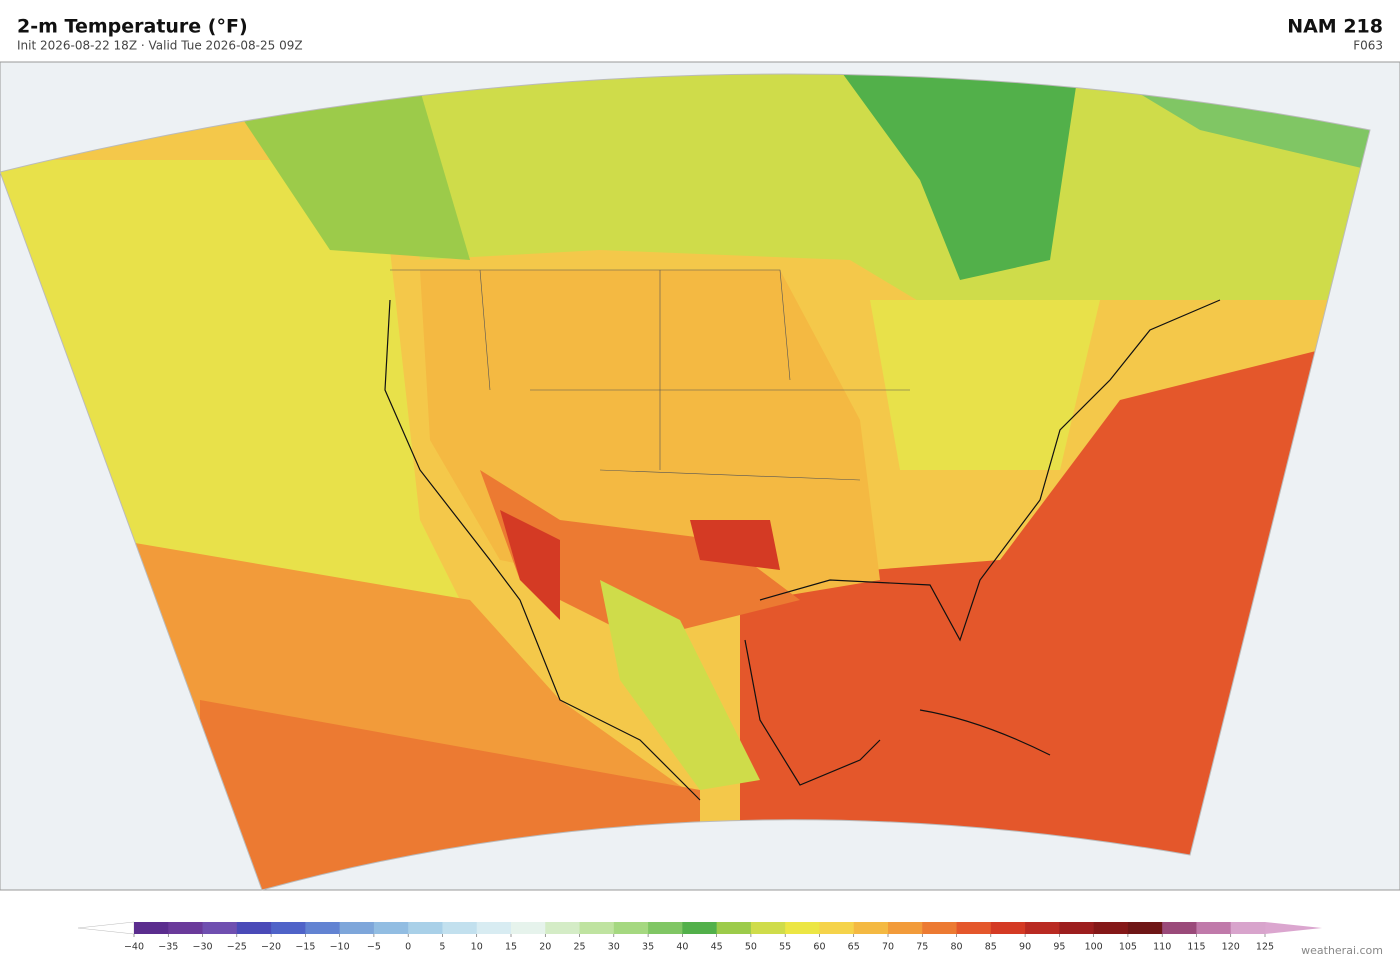 This screenshot has width=1400, height=969. I want to click on tick-label: 5, so click(442, 947).